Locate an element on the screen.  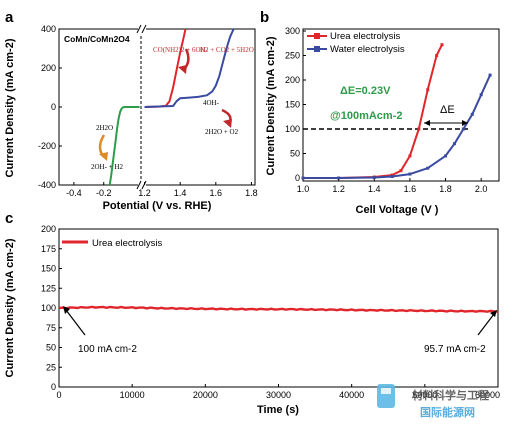
oer-reactant-label: 4OH- is located at coordinates (211, 103).